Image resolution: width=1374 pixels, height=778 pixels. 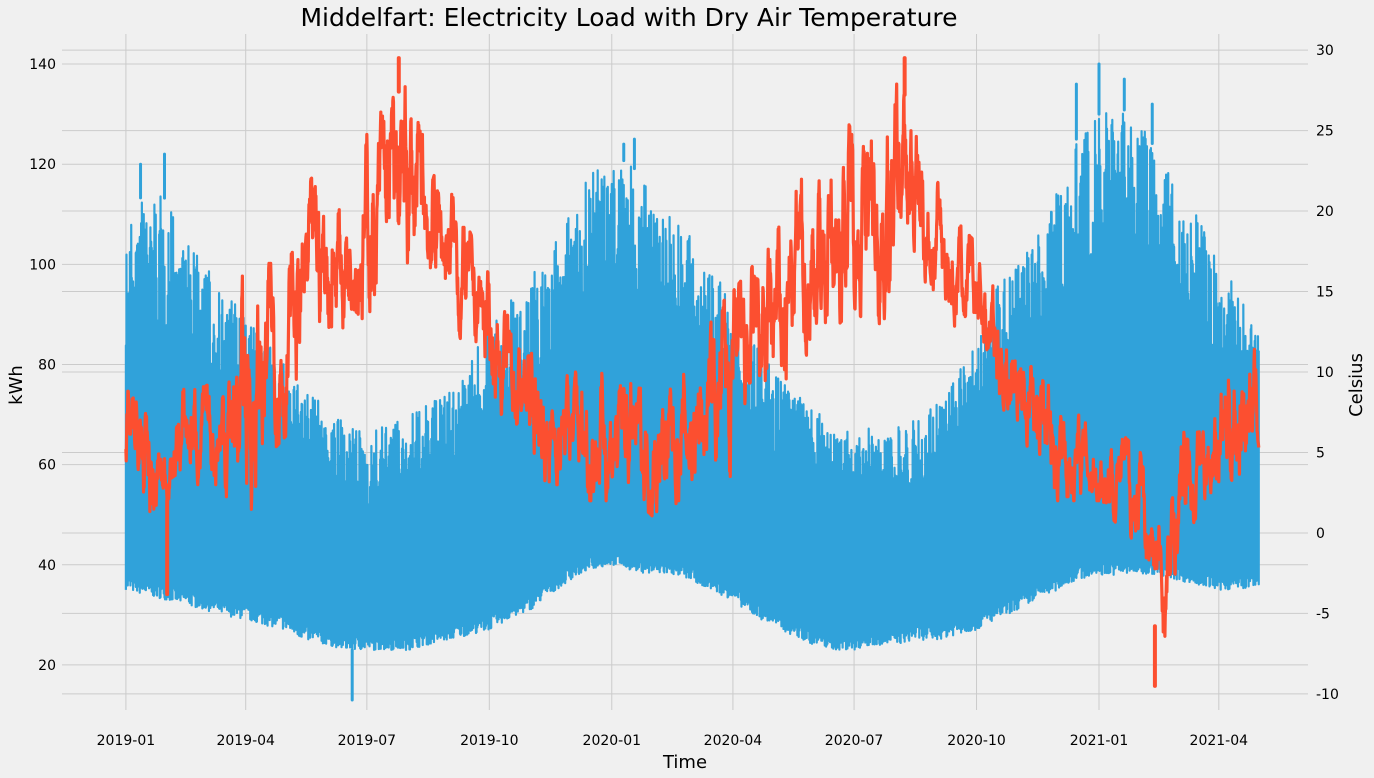 What do you see at coordinates (367, 741) in the screenshot?
I see `x-tick-label: 2019-07` at bounding box center [367, 741].